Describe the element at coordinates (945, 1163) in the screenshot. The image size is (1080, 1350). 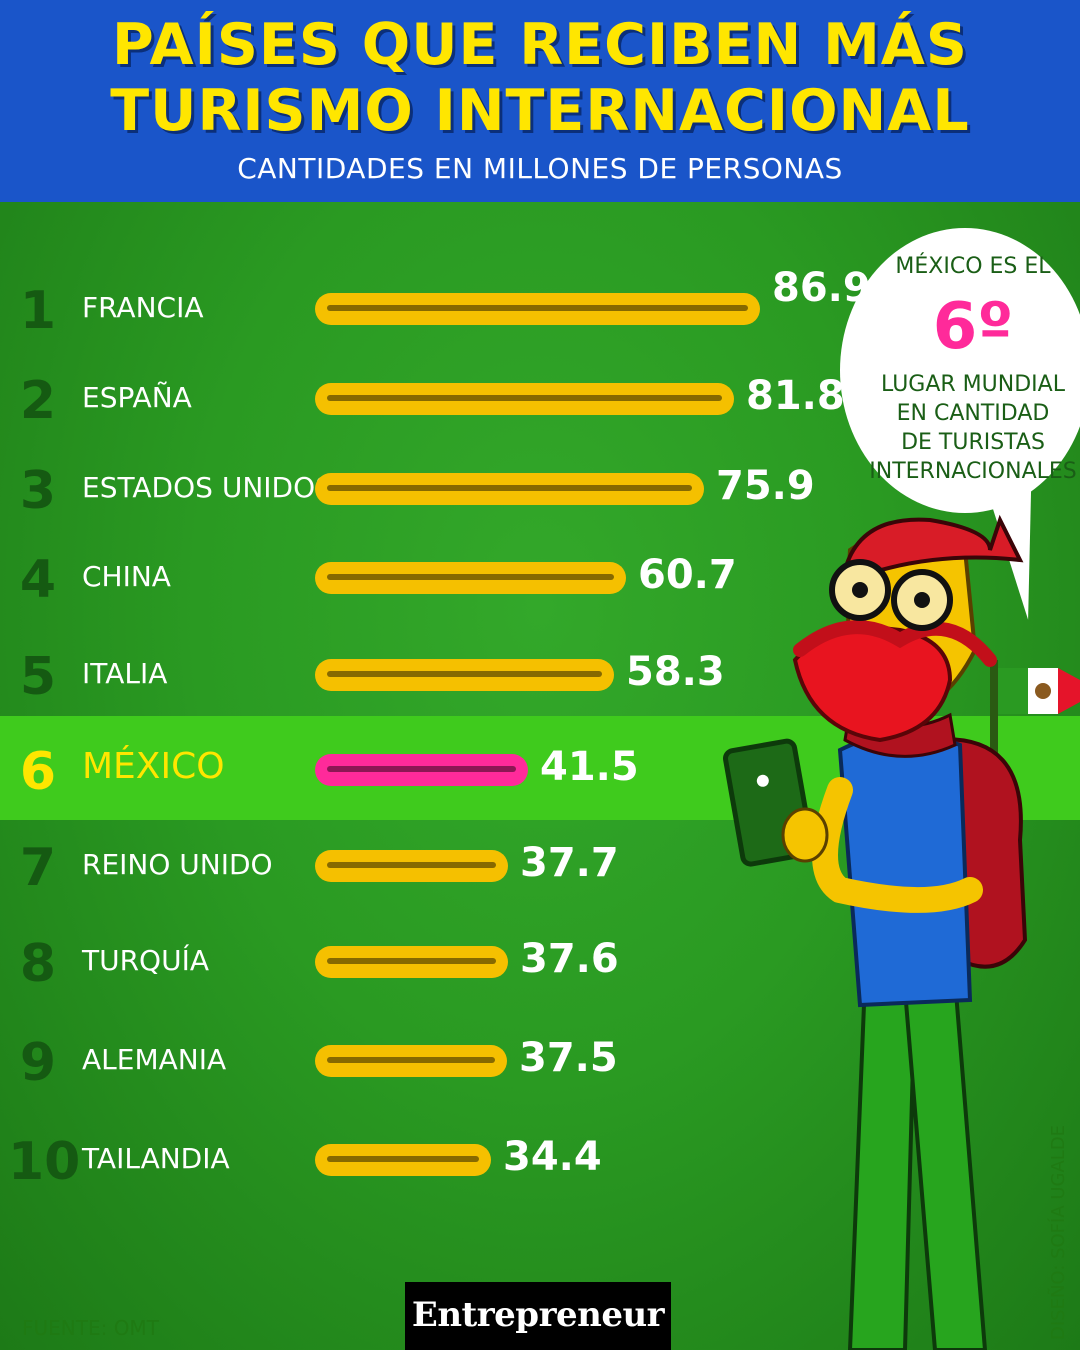
I see `right-leg` at that location.